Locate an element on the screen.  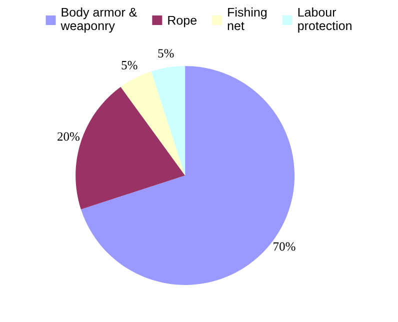
legend-label: Labour protection is located at coordinates (325, 20).